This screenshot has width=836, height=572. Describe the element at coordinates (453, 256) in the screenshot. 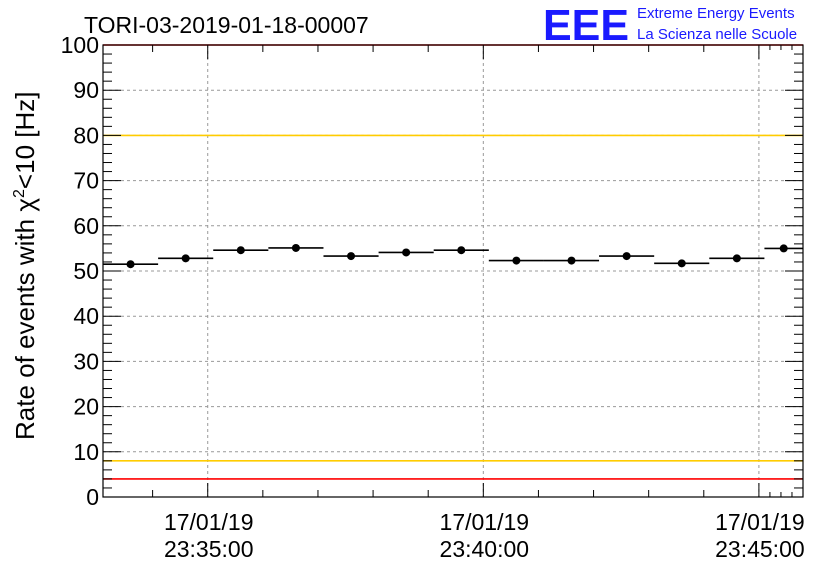

I see `data-series` at that location.